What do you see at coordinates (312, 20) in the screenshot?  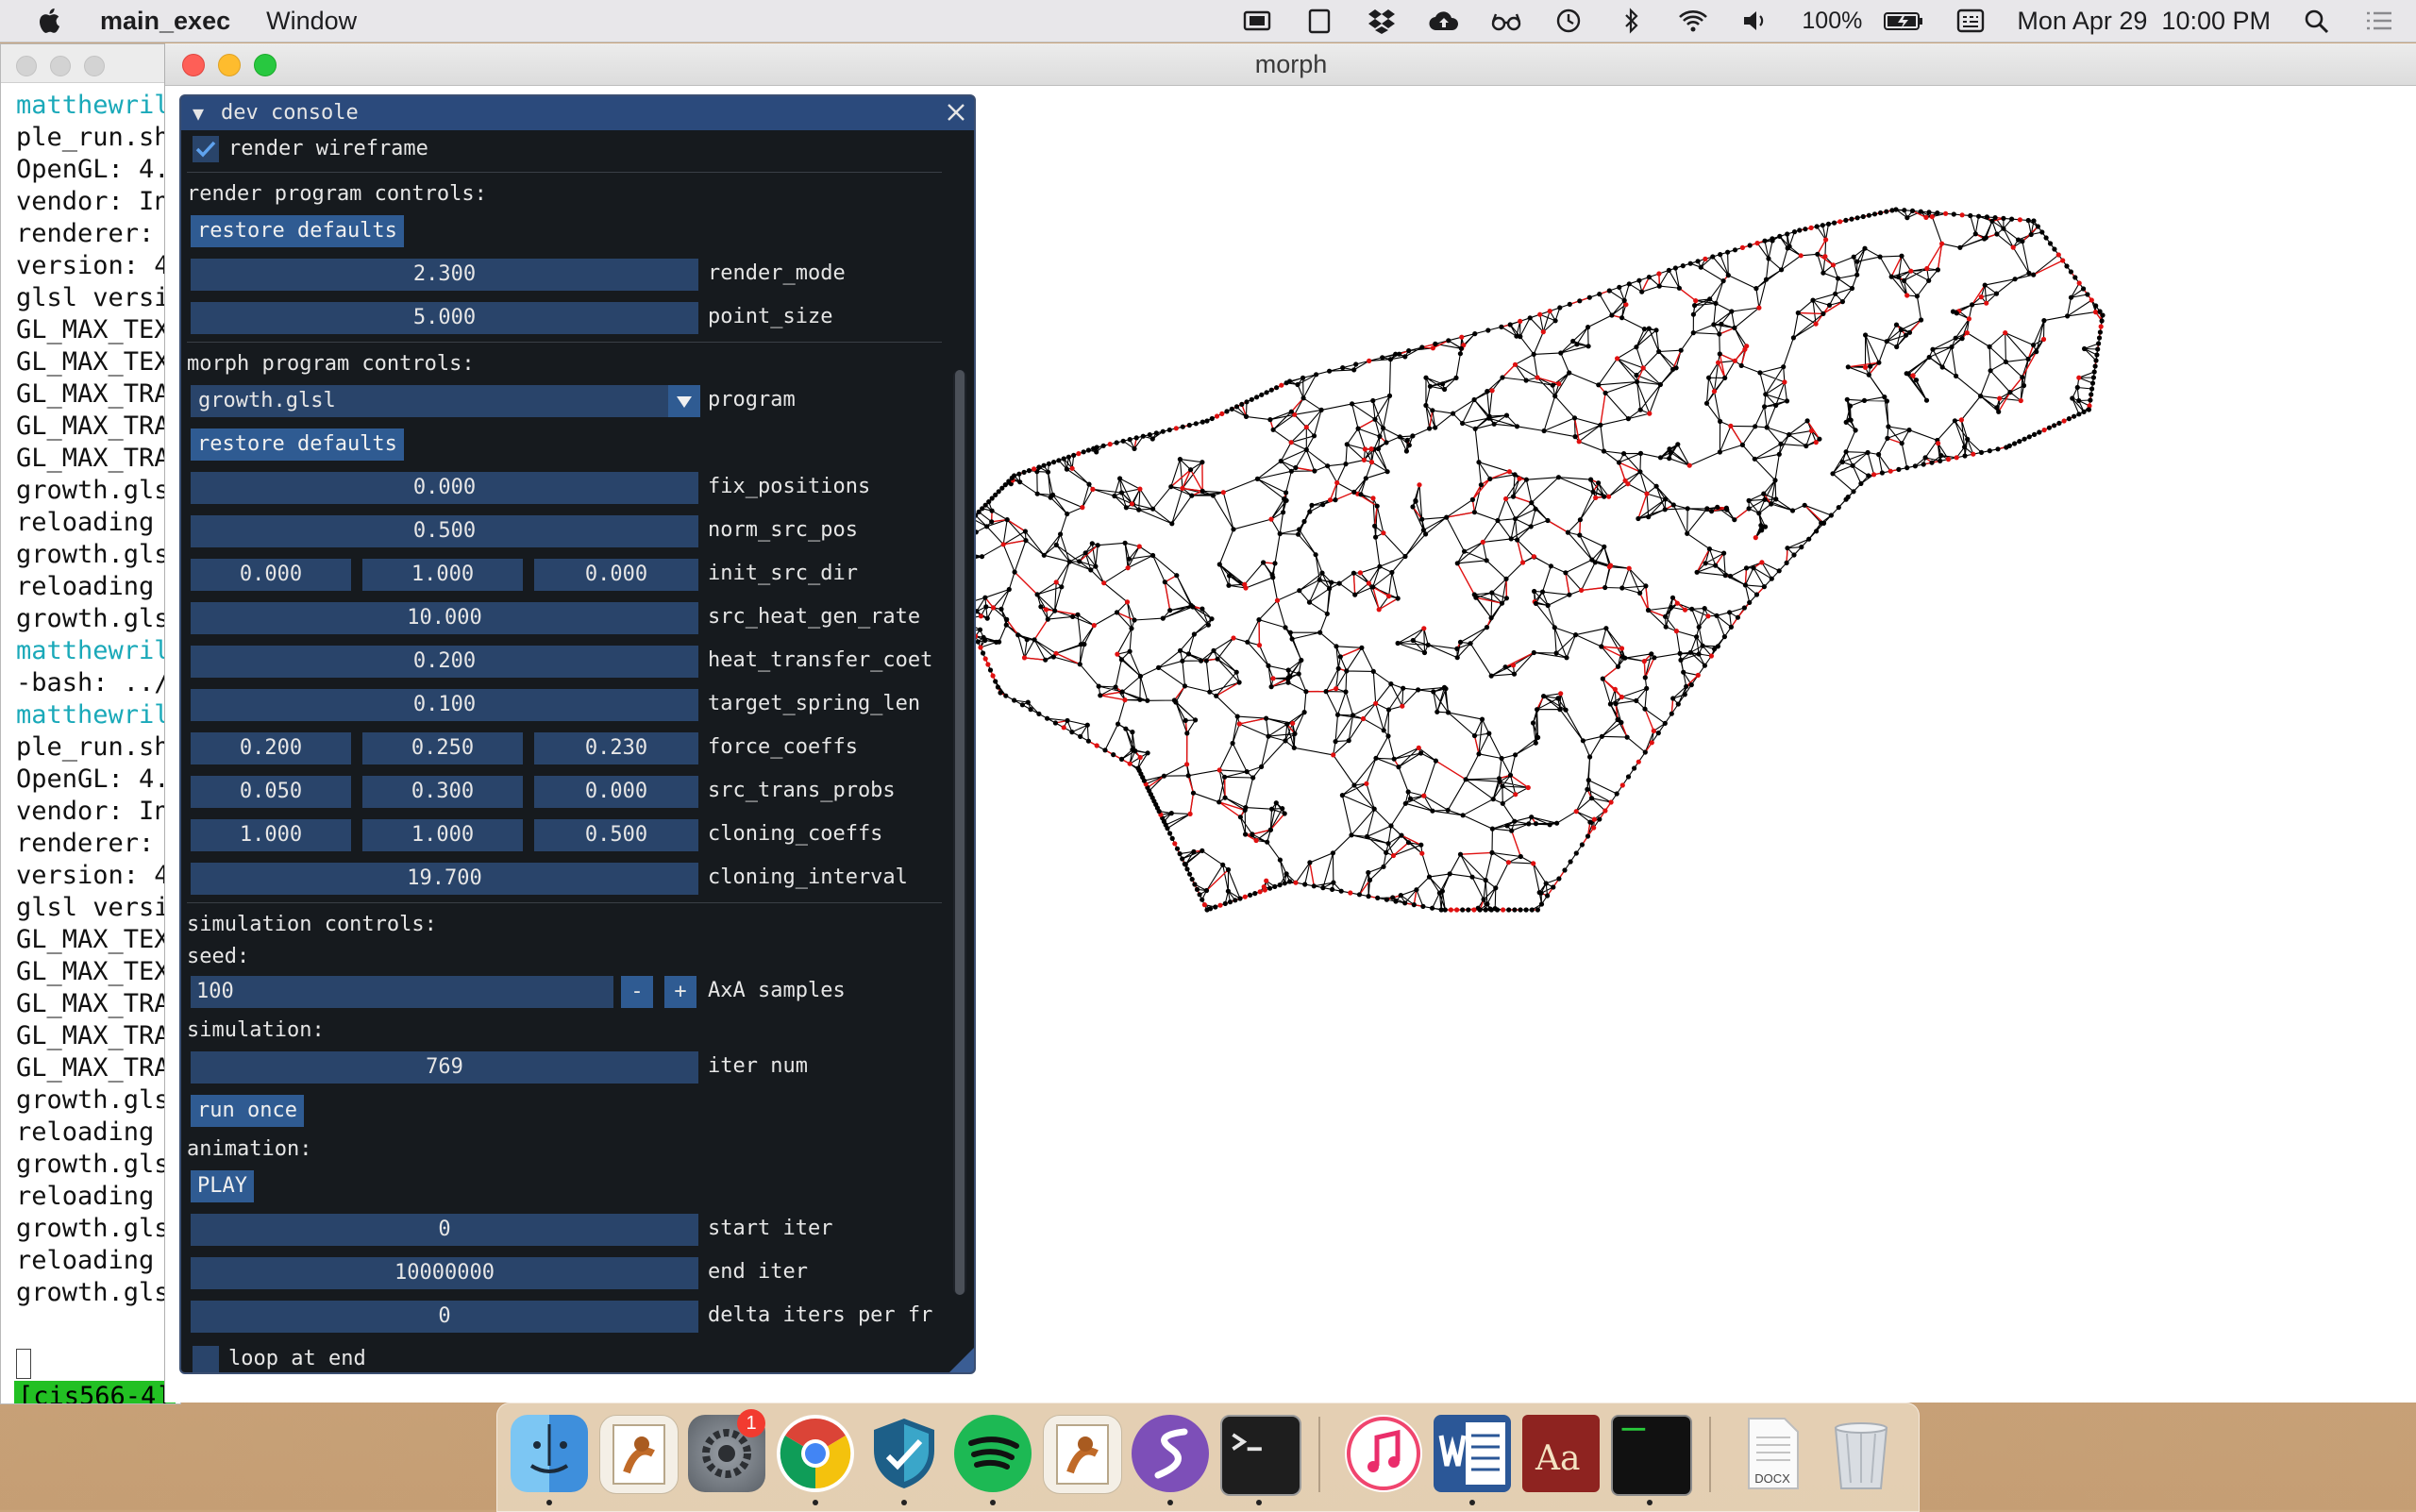 I see `menu-window: Window` at bounding box center [312, 20].